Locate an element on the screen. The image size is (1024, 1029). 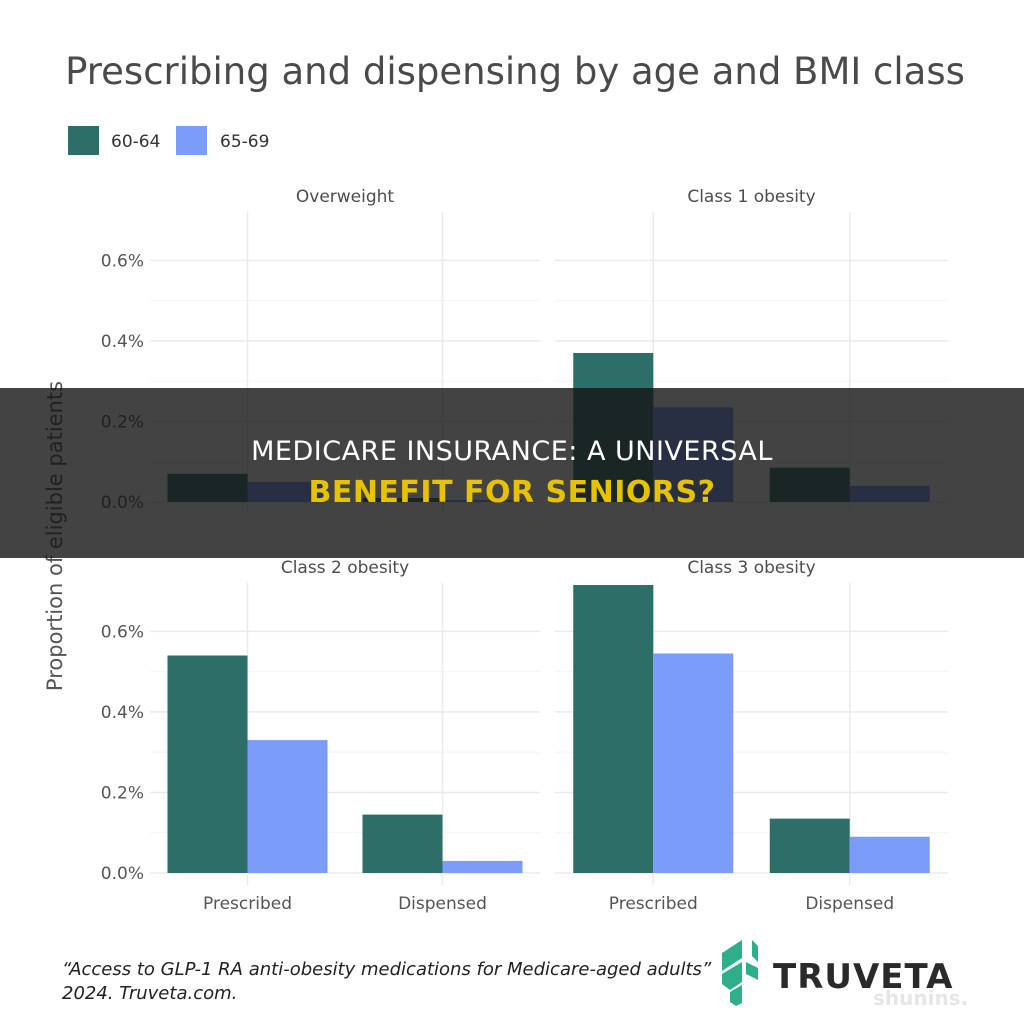
legend-label-60-64: 60-64 is located at coordinates (135, 142).